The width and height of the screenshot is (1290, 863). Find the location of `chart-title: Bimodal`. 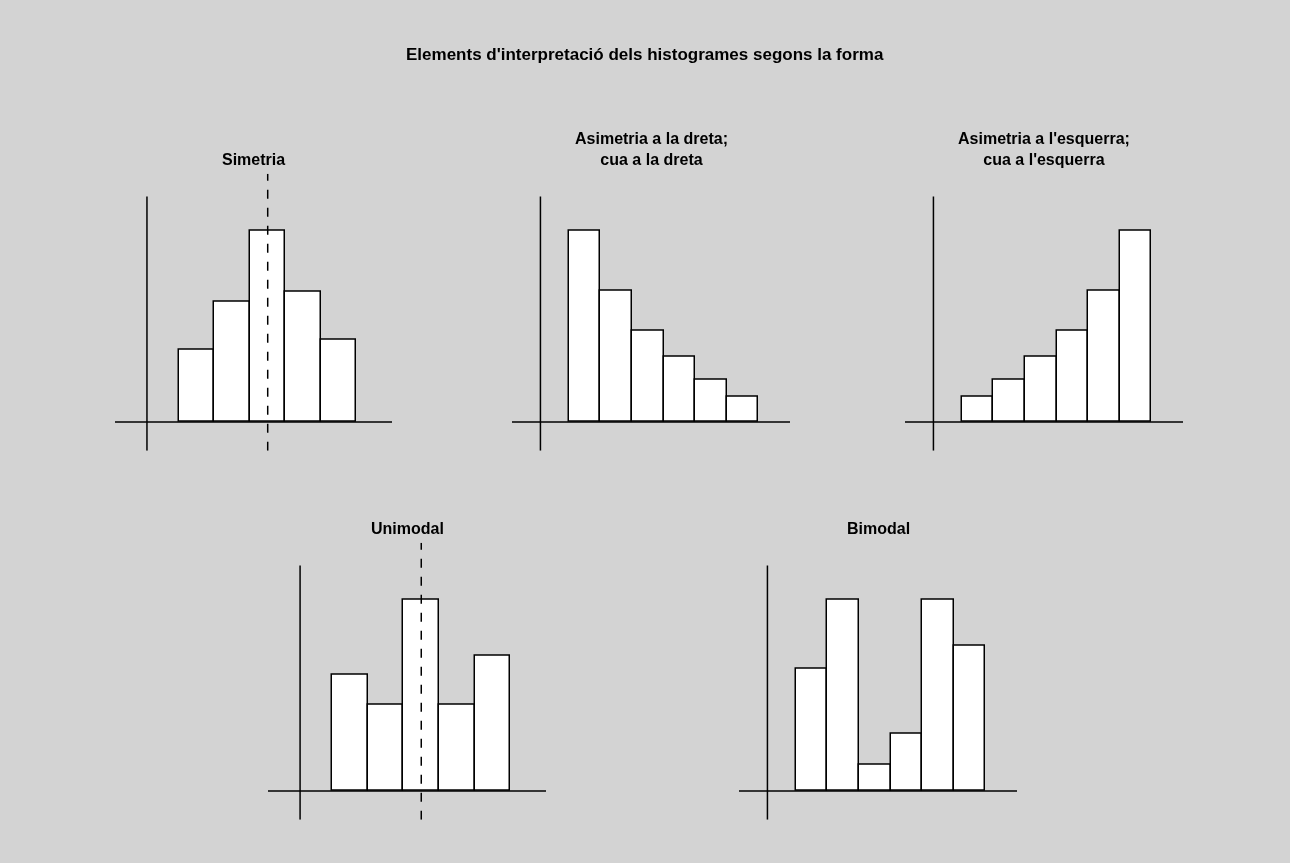

chart-title: Bimodal is located at coordinates (879, 528).